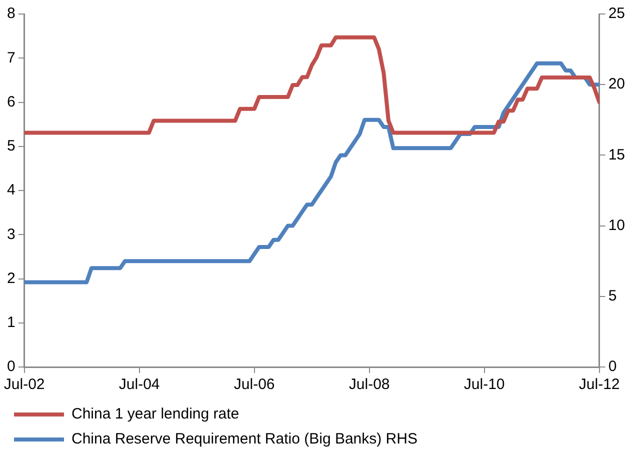 Image resolution: width=636 pixels, height=457 pixels. What do you see at coordinates (11, 367) in the screenshot?
I see `y-tick-label: 0` at bounding box center [11, 367].